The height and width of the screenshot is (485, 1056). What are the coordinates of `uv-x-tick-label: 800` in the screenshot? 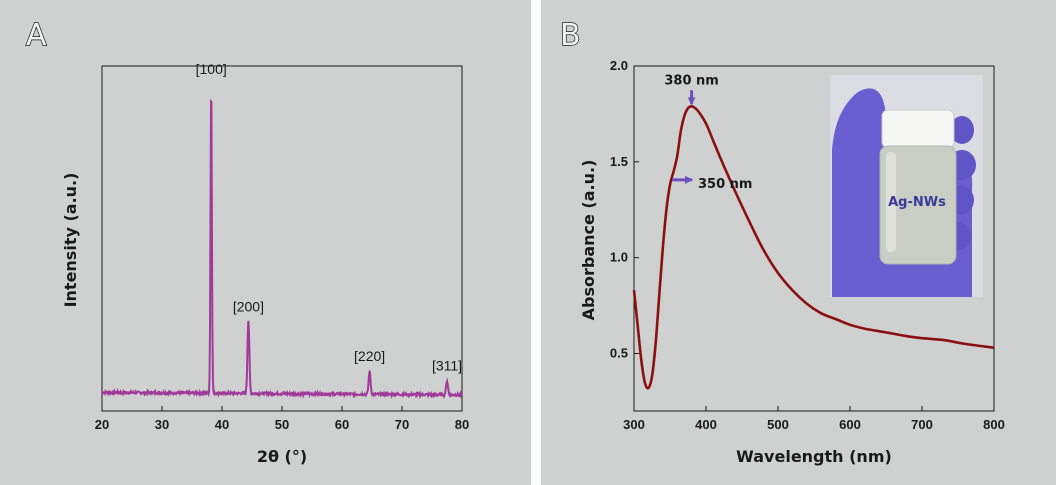 It's located at (994, 424).